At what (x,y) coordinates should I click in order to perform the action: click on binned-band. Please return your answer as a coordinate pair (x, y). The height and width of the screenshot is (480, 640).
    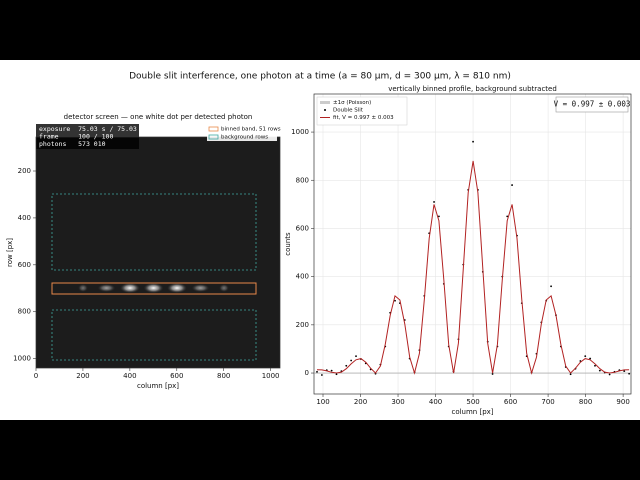
    Looking at the image, I should click on (154, 288).